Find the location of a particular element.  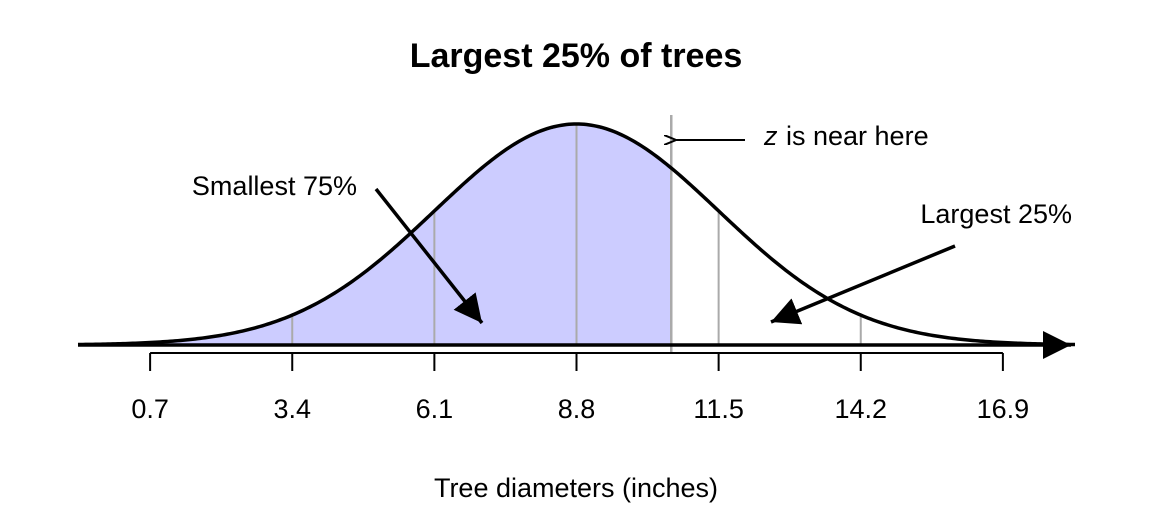

right-arrow is located at coordinates (863, 284).